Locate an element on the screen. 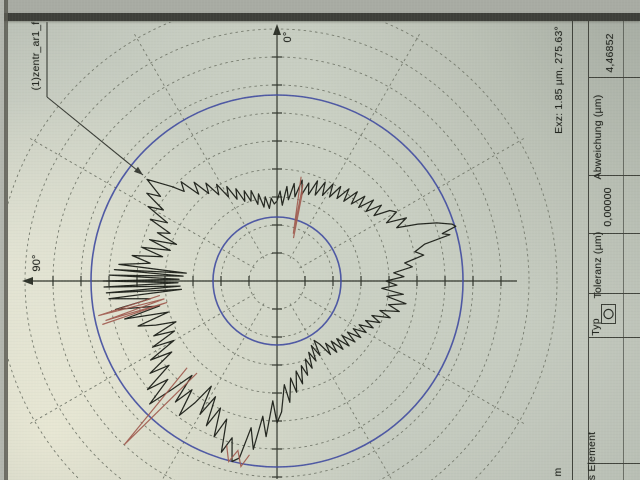 The image size is (640, 480). table-header-typ: Typ is located at coordinates (596, 327).